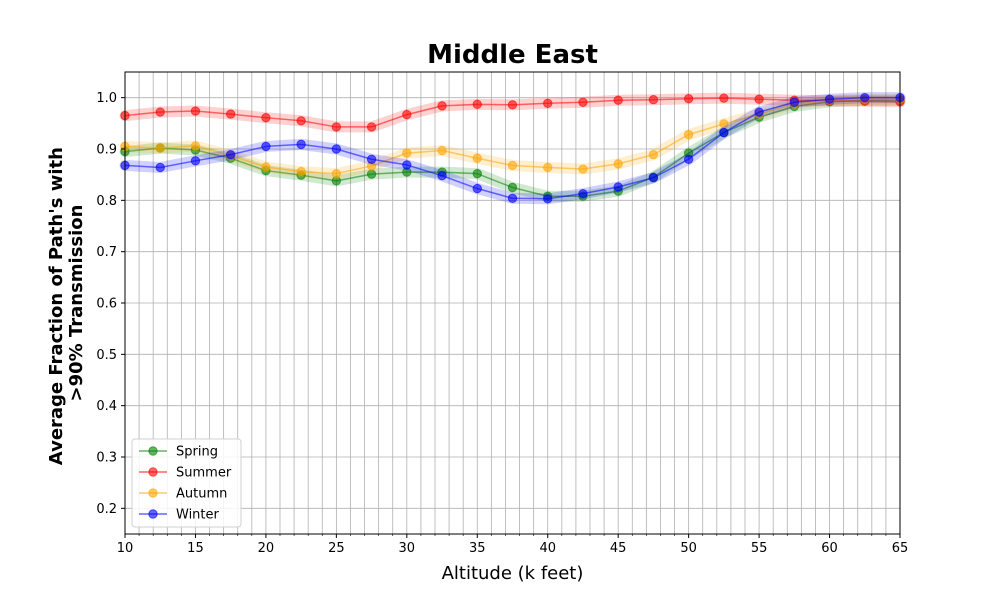  What do you see at coordinates (197, 452) in the screenshot?
I see `legend-label-spring: Spring` at bounding box center [197, 452].